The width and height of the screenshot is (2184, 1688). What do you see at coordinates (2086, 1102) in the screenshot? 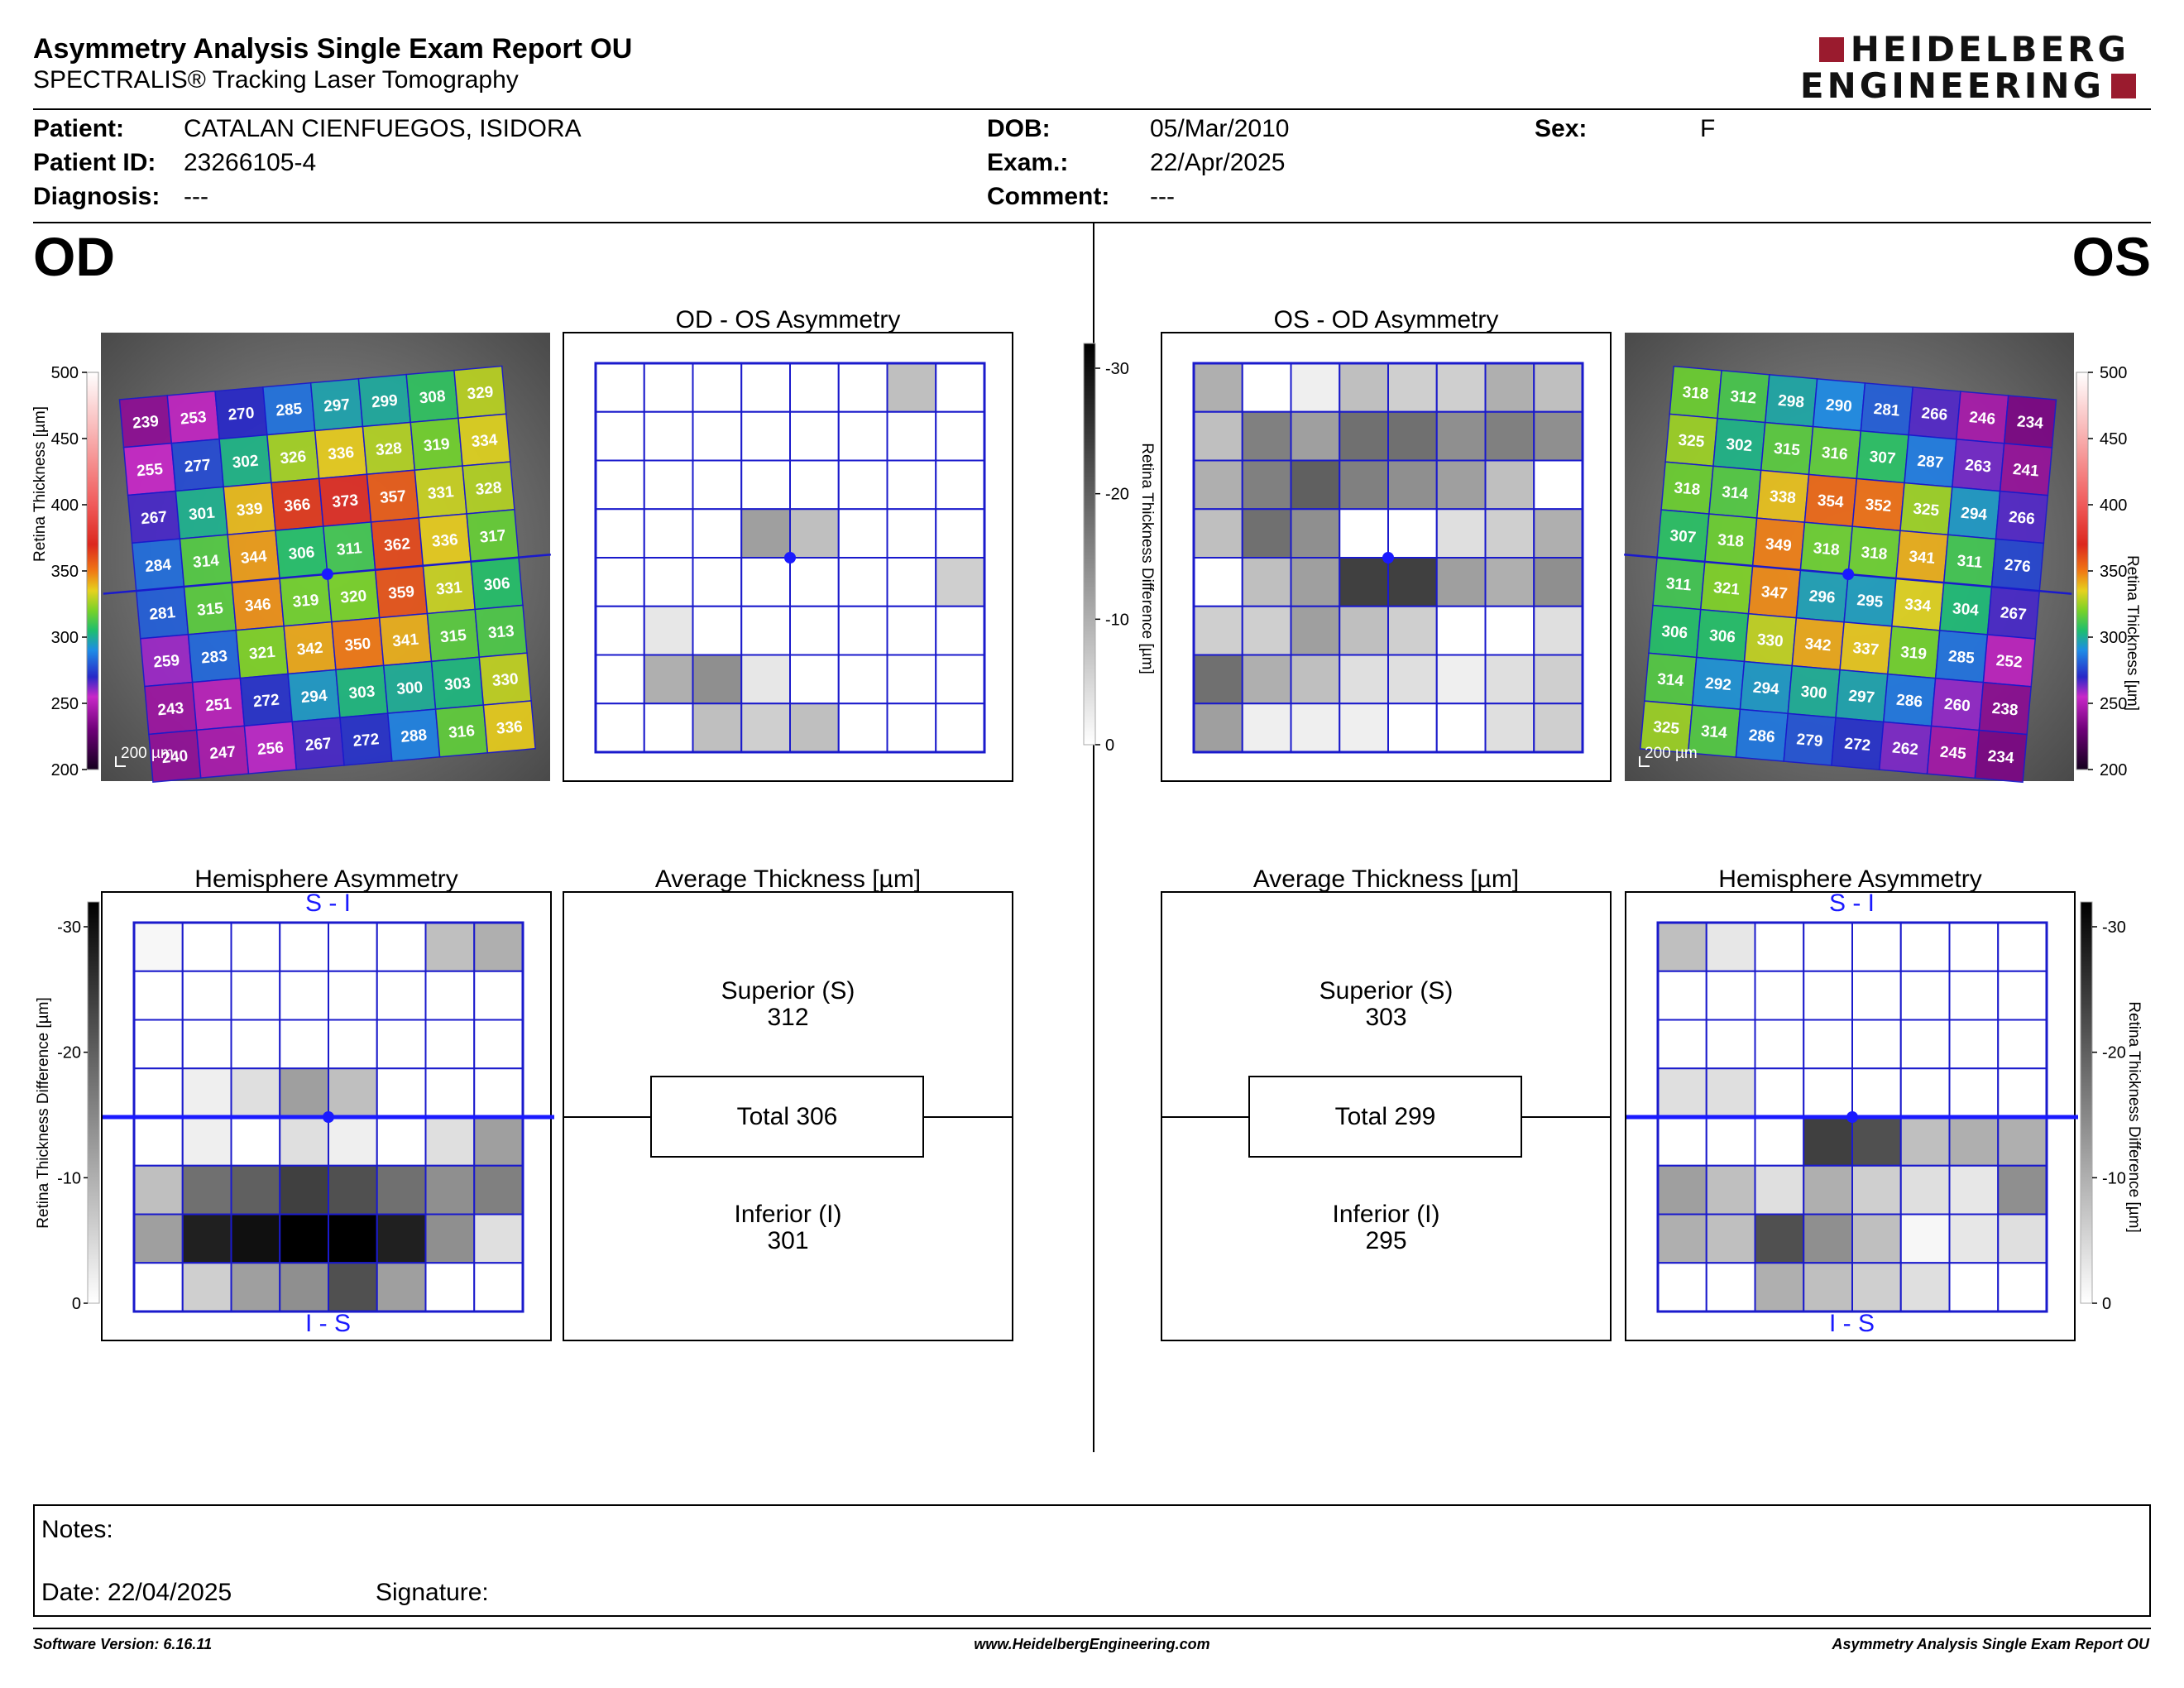
I see `difference-color-bar` at bounding box center [2086, 1102].